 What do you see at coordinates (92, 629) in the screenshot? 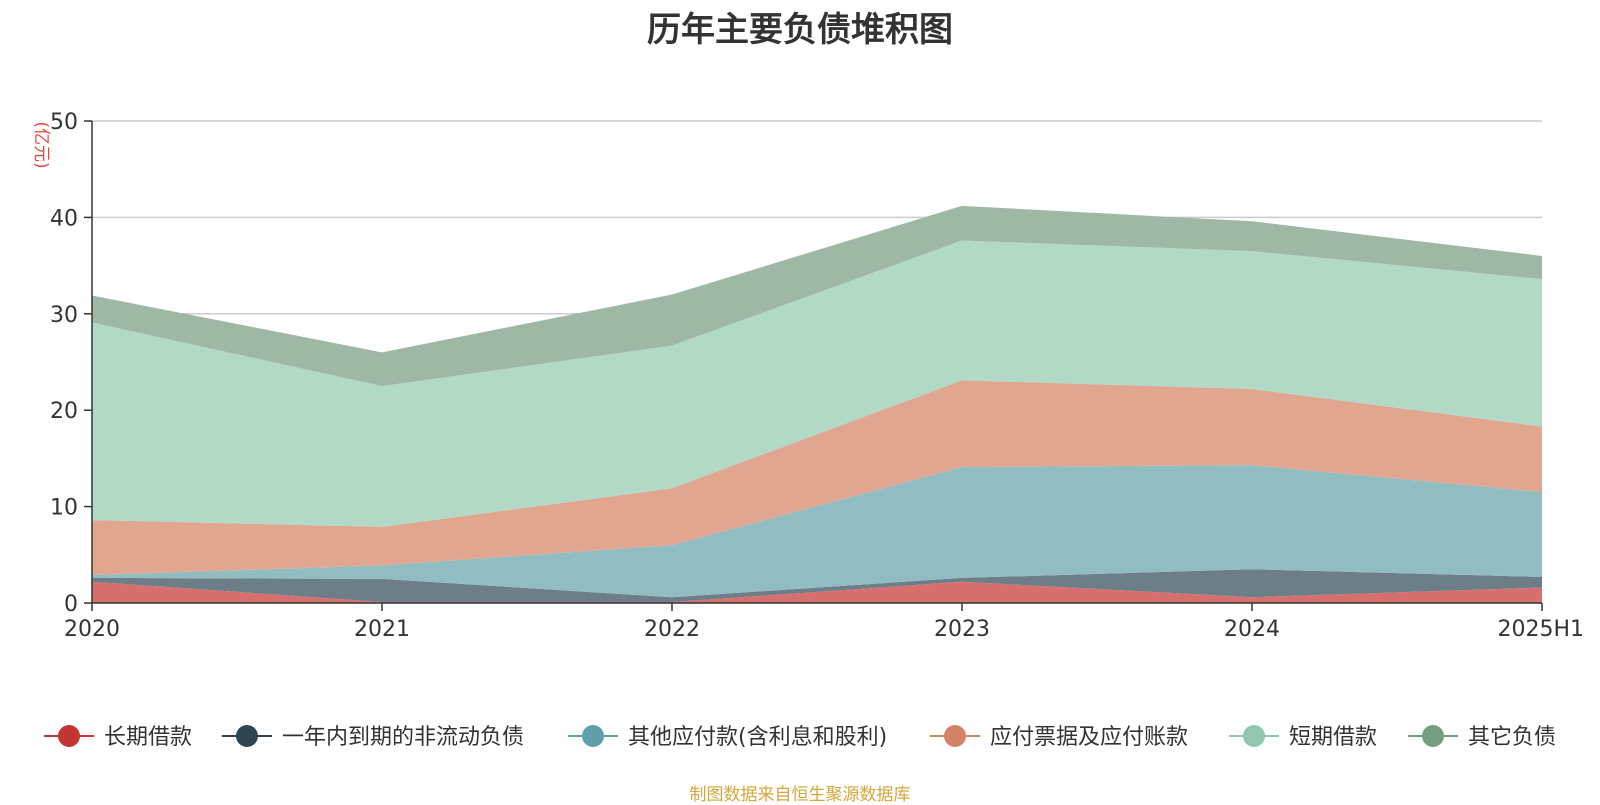
I see `x-tick-label: 2020` at bounding box center [92, 629].